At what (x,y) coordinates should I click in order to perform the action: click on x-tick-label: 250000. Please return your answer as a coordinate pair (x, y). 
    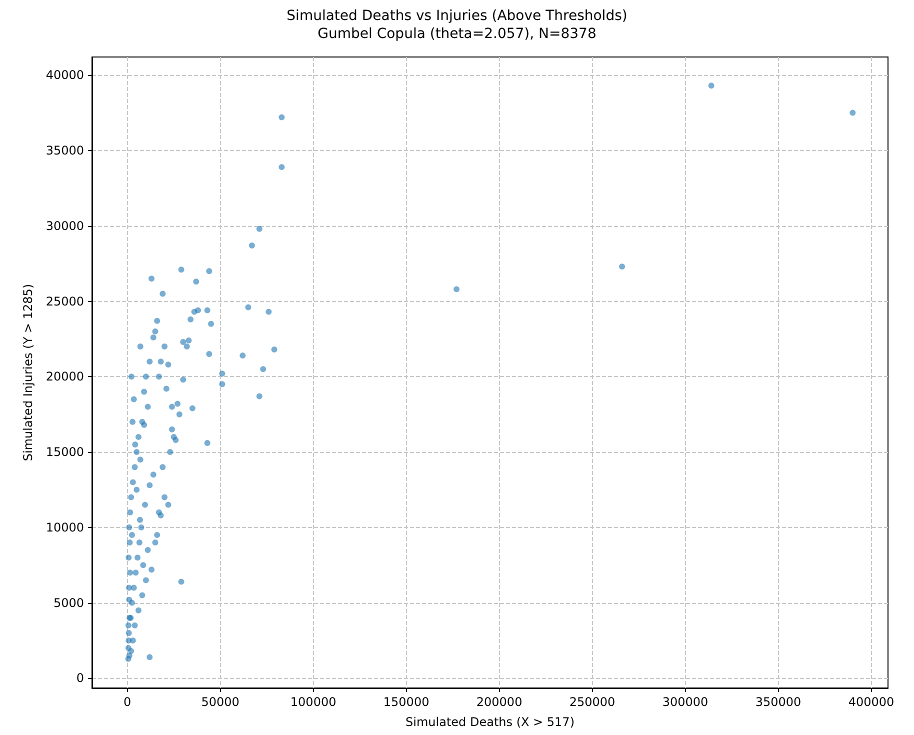
    Looking at the image, I should click on (592, 702).